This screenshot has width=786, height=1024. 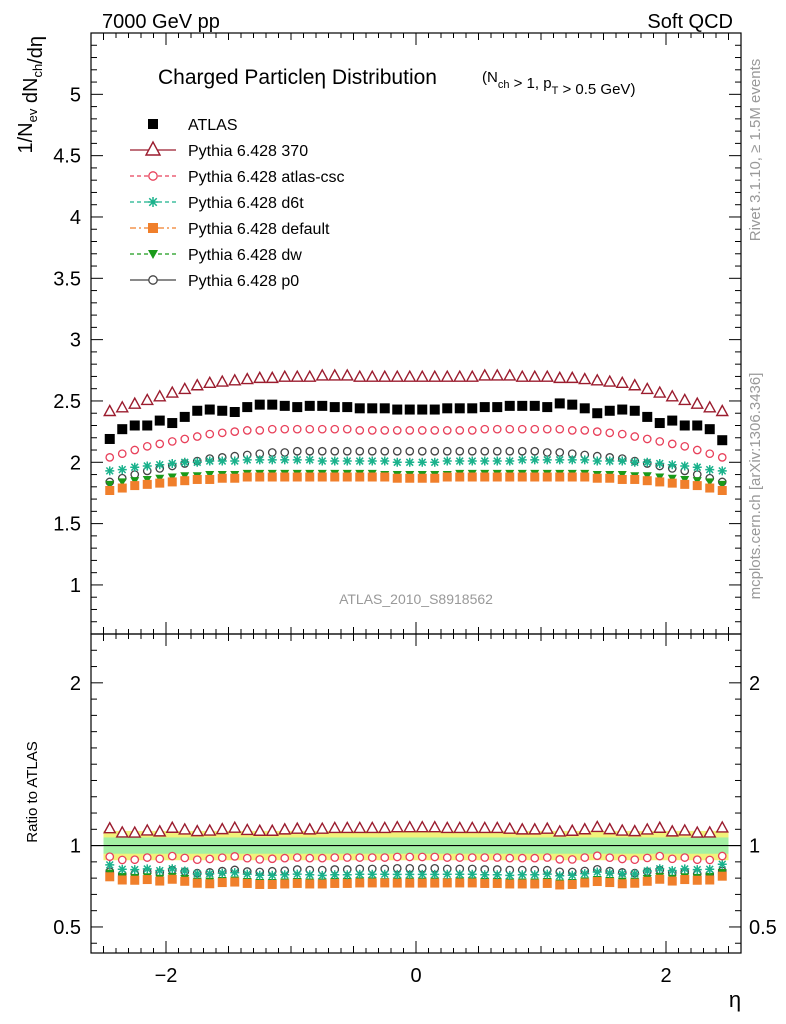 I want to click on ratio-y-tick-label: 1, so click(x=75, y=847).